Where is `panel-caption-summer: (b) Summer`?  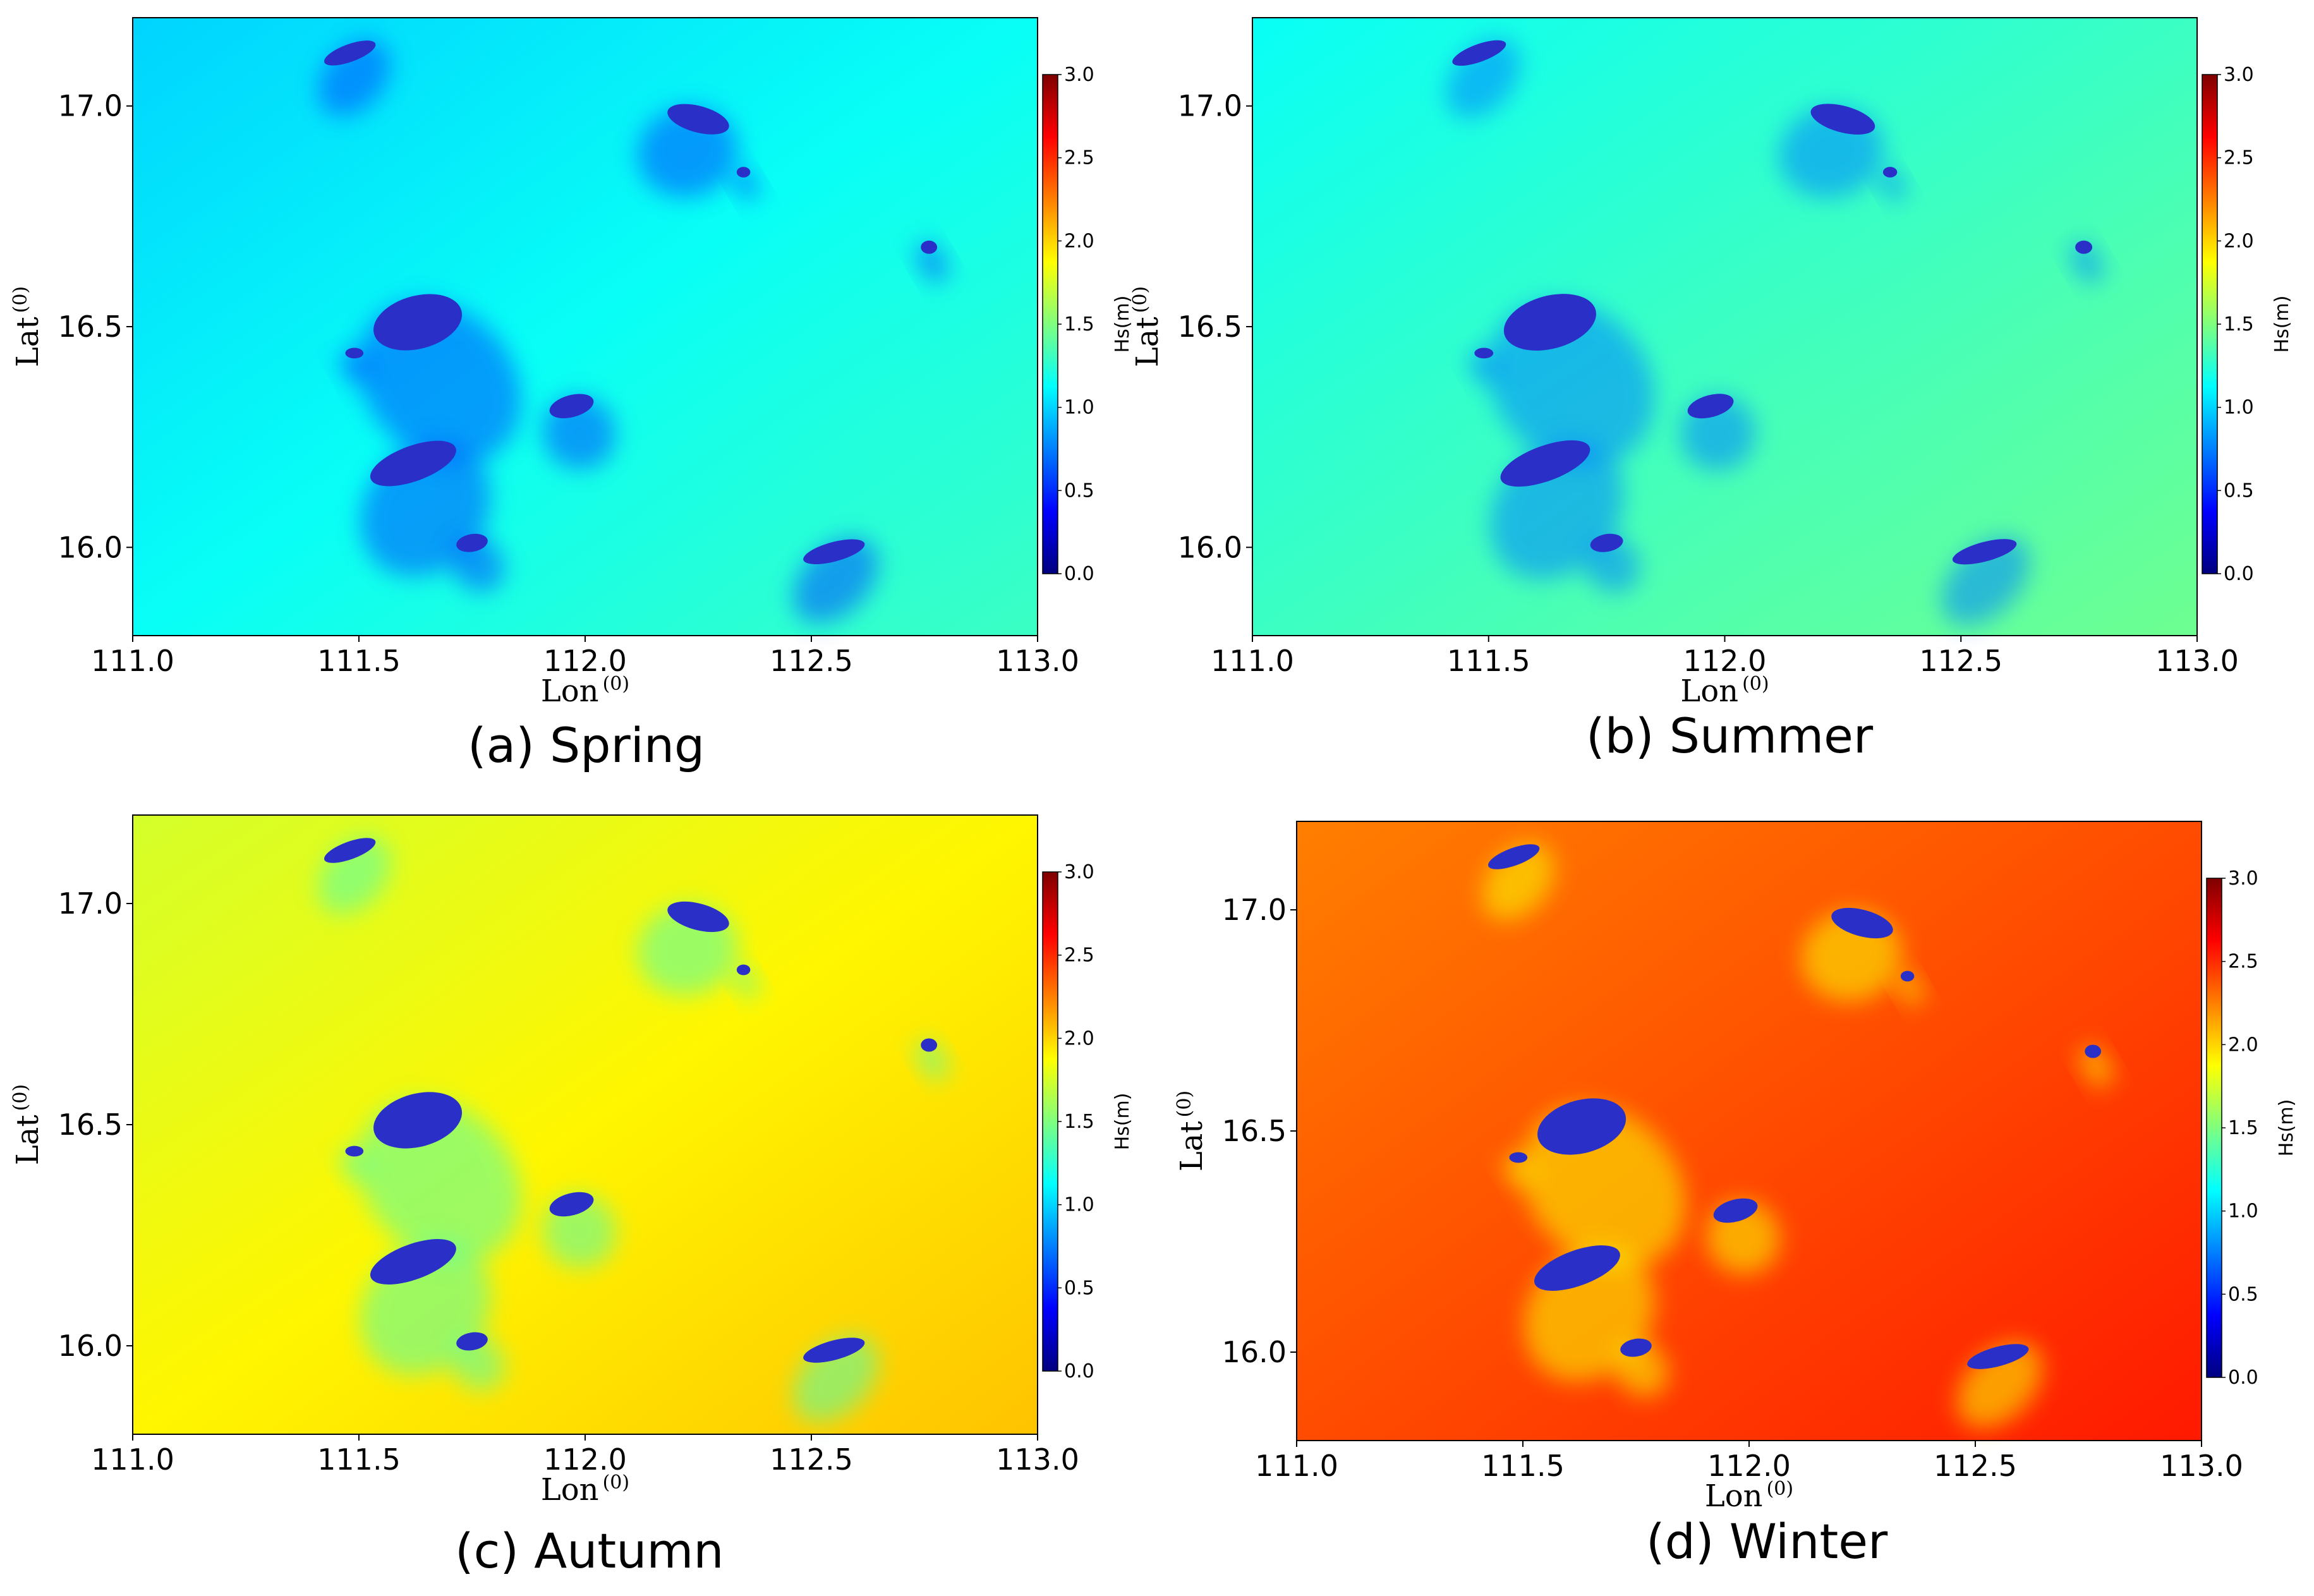 panel-caption-summer: (b) Summer is located at coordinates (1730, 736).